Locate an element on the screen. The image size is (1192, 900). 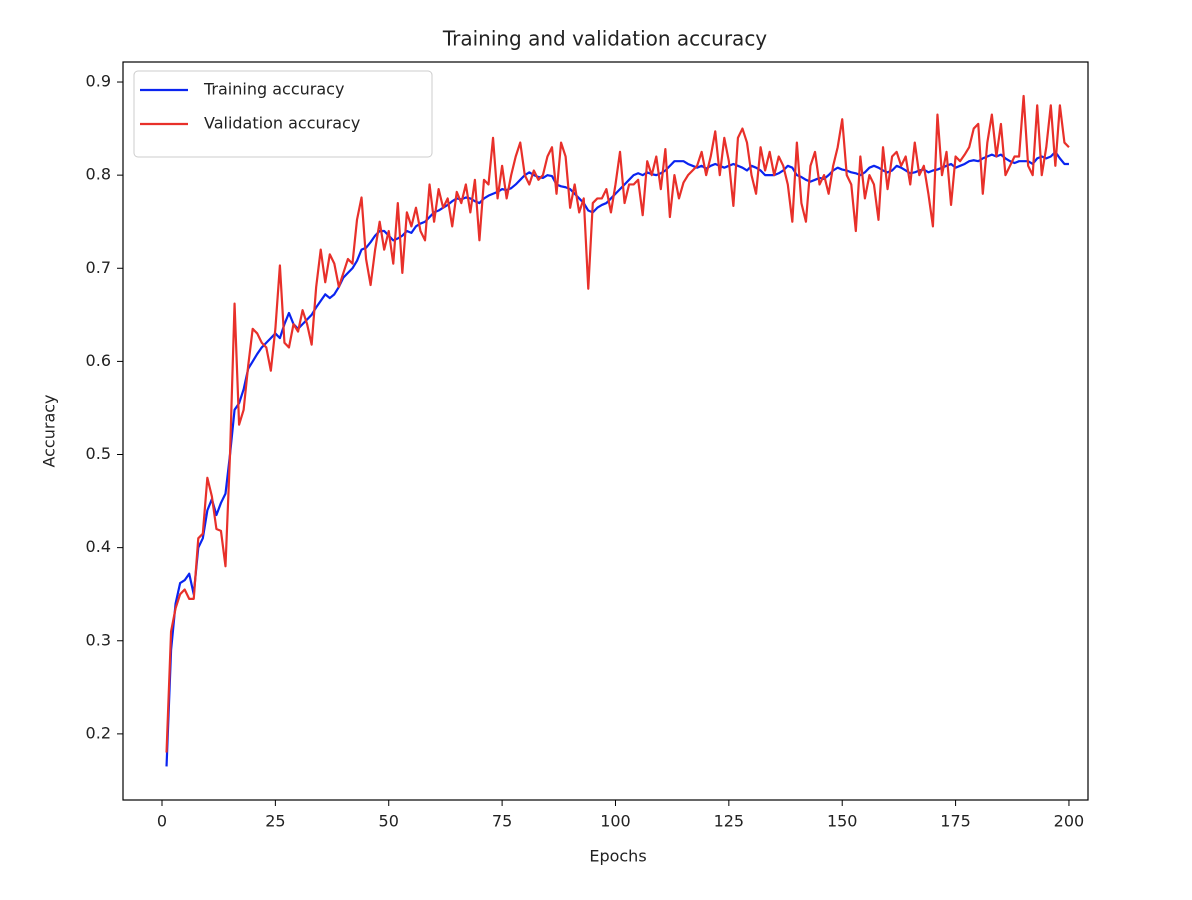
x-tick-label: 150 is located at coordinates (842, 821).